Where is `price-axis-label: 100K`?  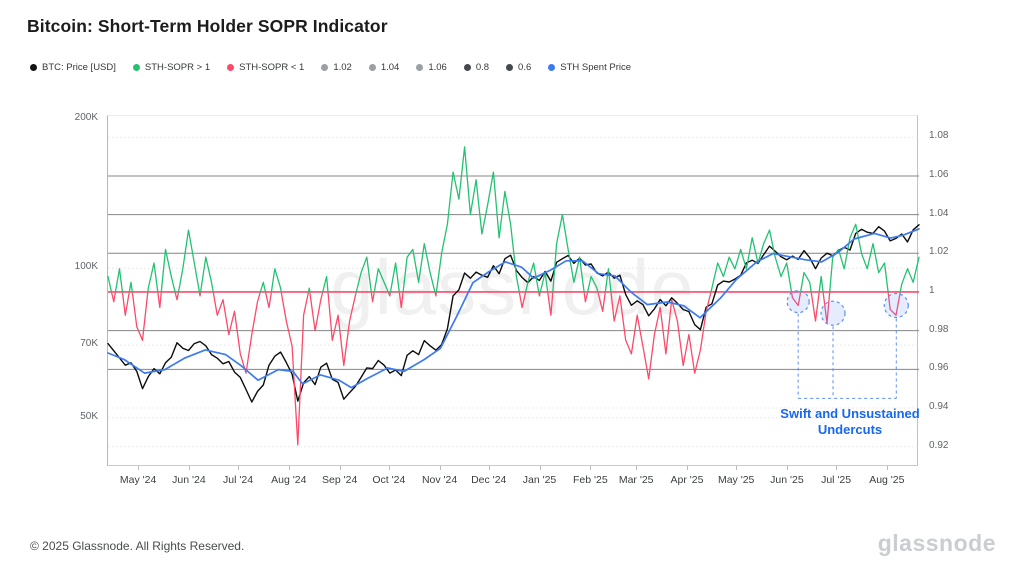
price-axis-label: 100K is located at coordinates (86, 267).